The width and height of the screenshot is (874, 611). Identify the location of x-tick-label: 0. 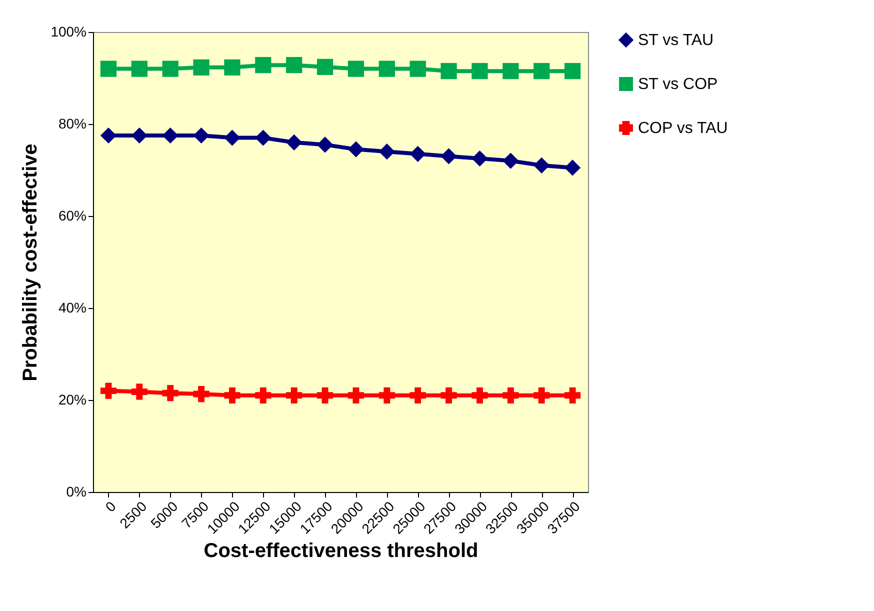
(111, 506).